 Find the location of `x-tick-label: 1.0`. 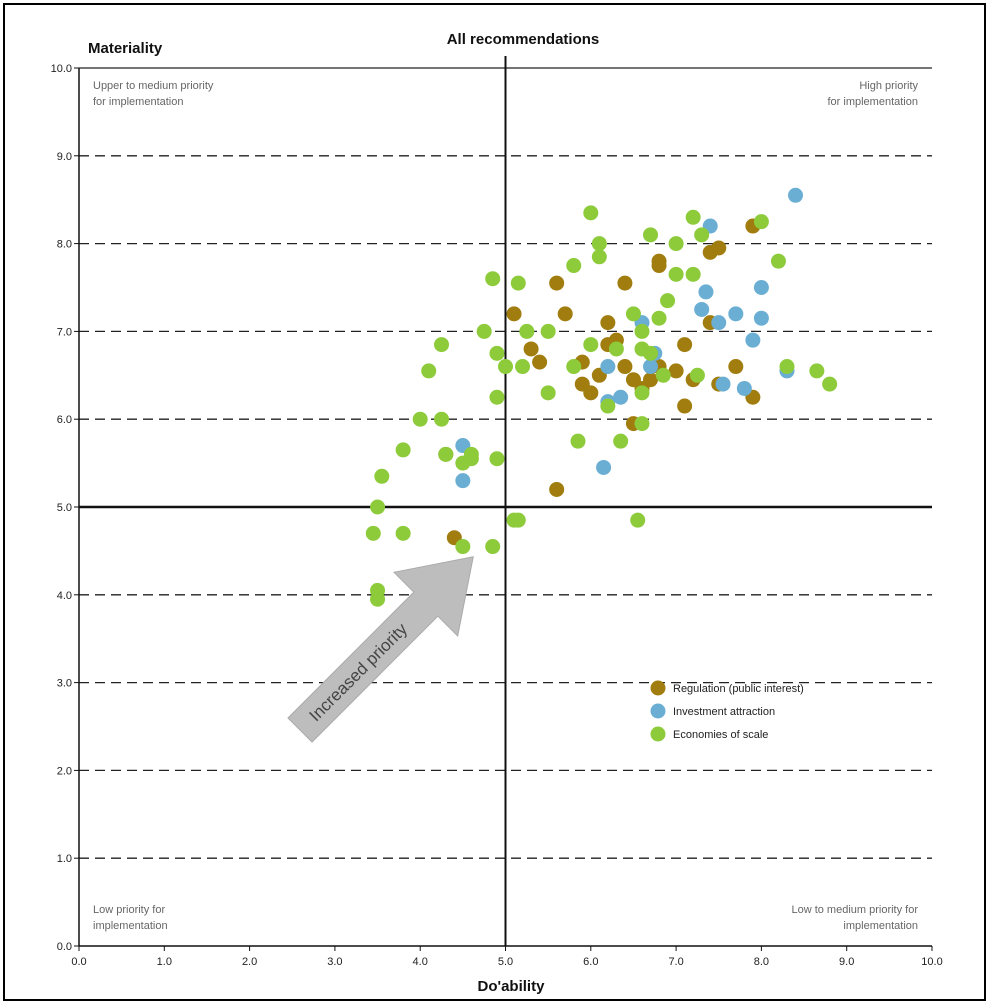

x-tick-label: 1.0 is located at coordinates (164, 962).